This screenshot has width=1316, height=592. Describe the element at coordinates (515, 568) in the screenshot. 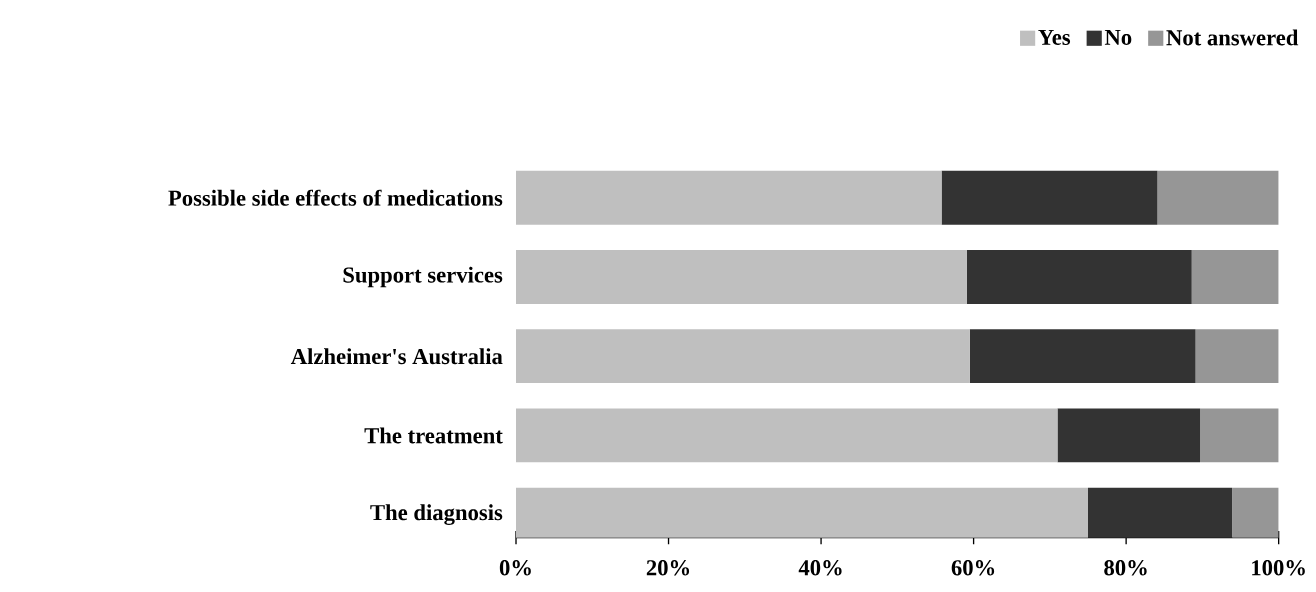

I see `x-tick-label: 0%` at that location.